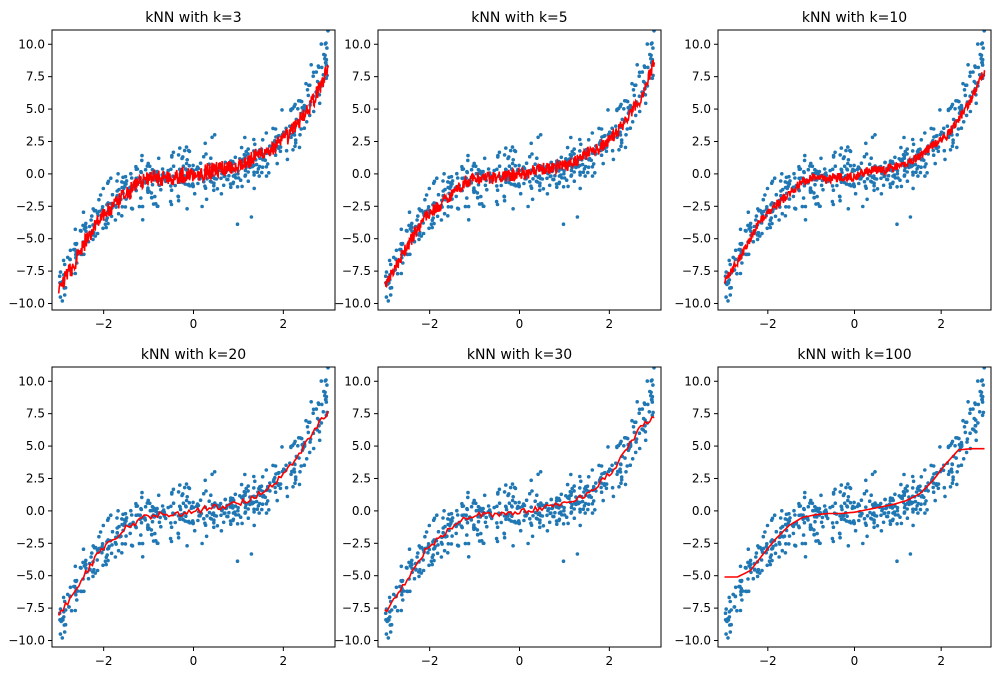 The width and height of the screenshot is (1002, 680). What do you see at coordinates (193, 170) in the screenshot?
I see `axes-frame` at bounding box center [193, 170].